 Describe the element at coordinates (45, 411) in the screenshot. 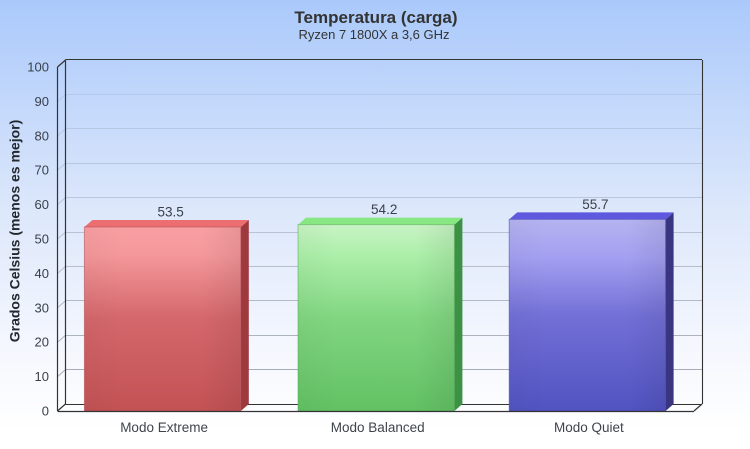

I see `svg-text: 0` at that location.